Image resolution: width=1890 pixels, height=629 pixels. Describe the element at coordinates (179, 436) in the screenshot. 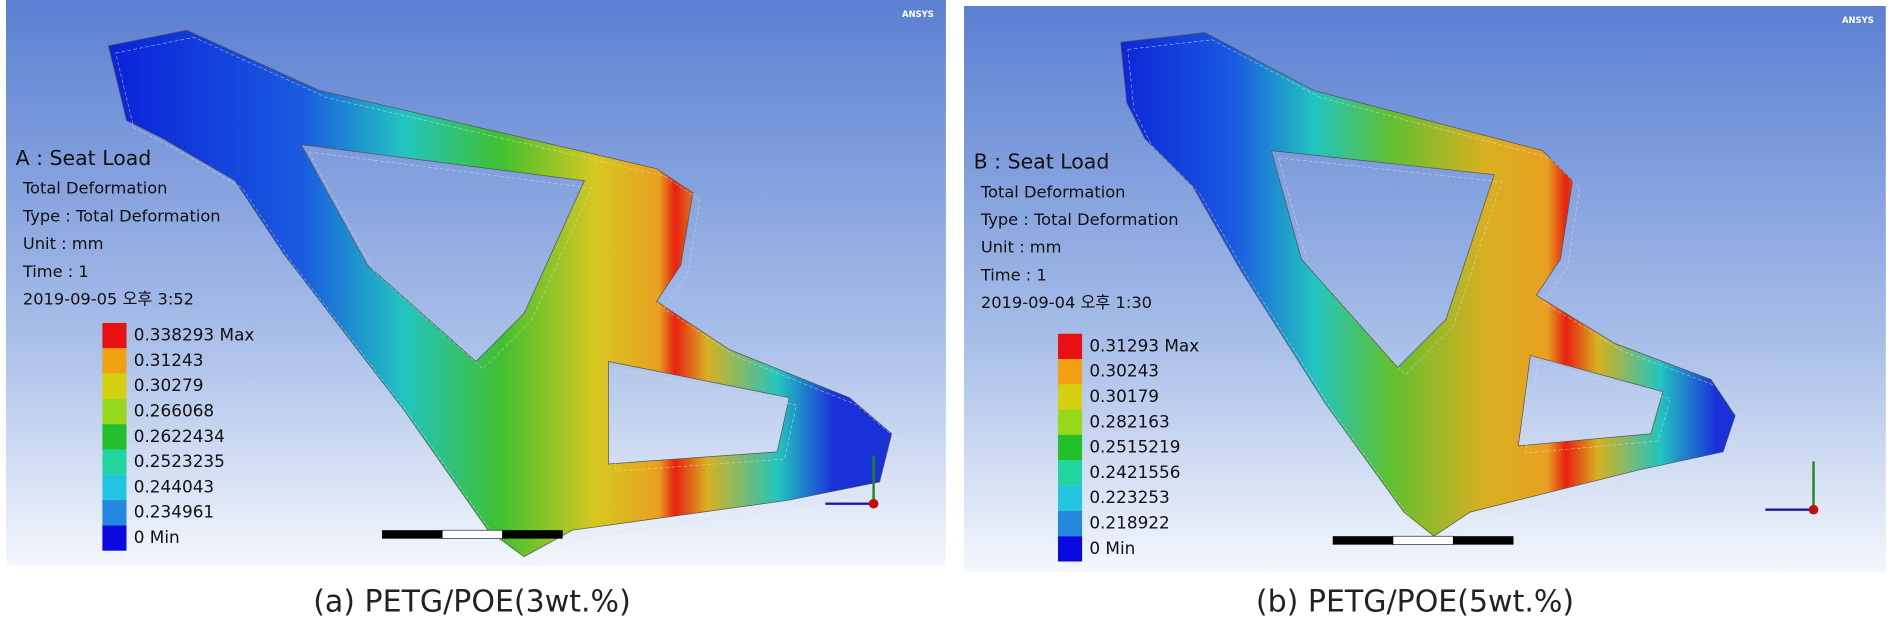

I see `legend-label: 0.2622434` at that location.